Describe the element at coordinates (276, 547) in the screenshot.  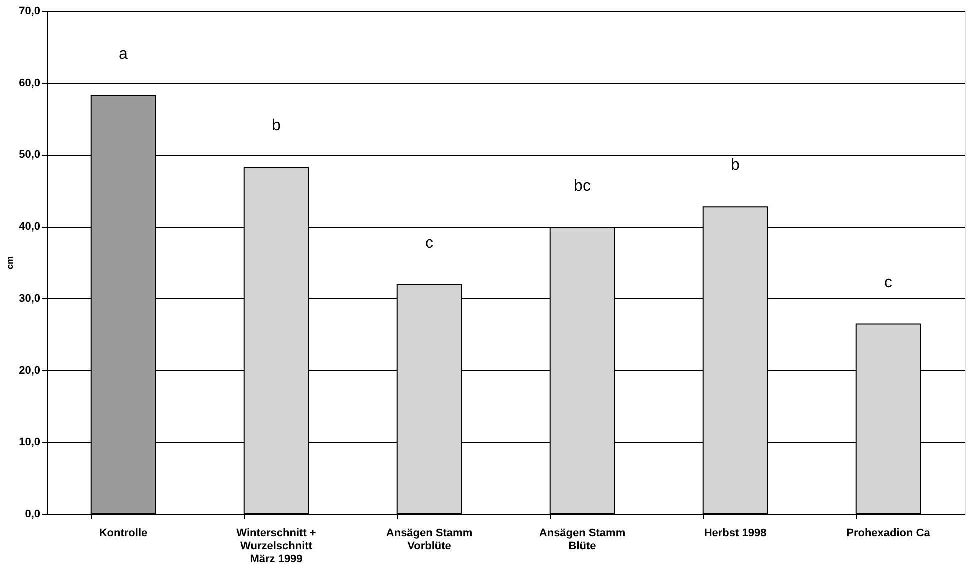
I see `x-tick-label: Winterschnitt + Wurzelschnitt März 1999` at that location.